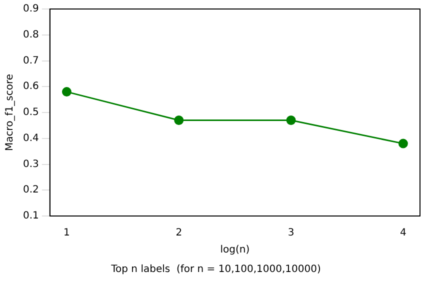 Image resolution: width=432 pixels, height=288 pixels. I want to click on y-axis-title: Macro_f1_score, so click(10, 113).